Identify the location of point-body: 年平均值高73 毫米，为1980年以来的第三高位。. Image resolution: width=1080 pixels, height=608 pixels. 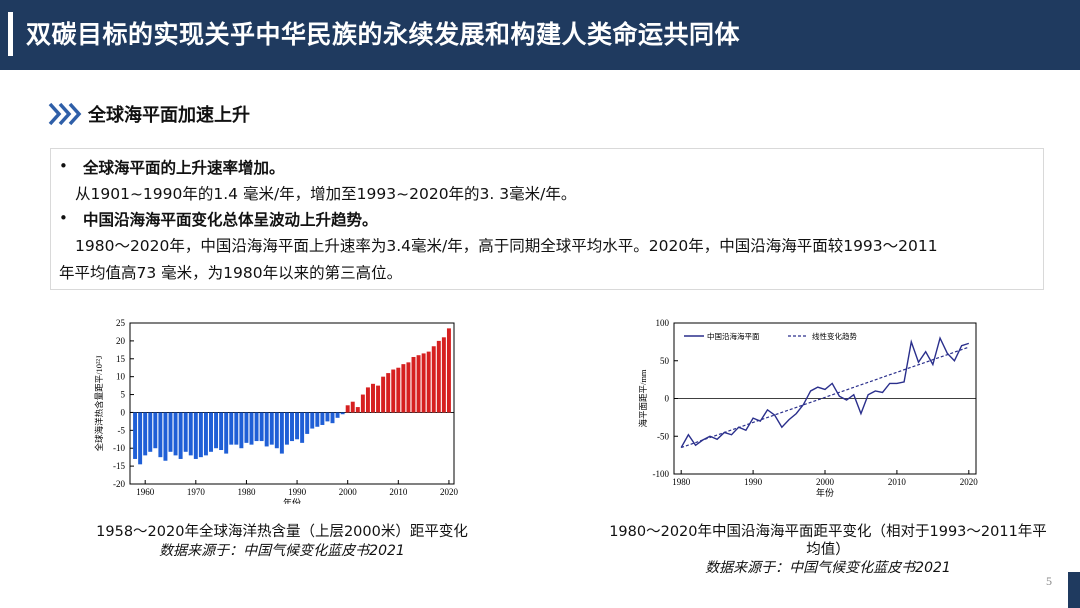
(231, 273).